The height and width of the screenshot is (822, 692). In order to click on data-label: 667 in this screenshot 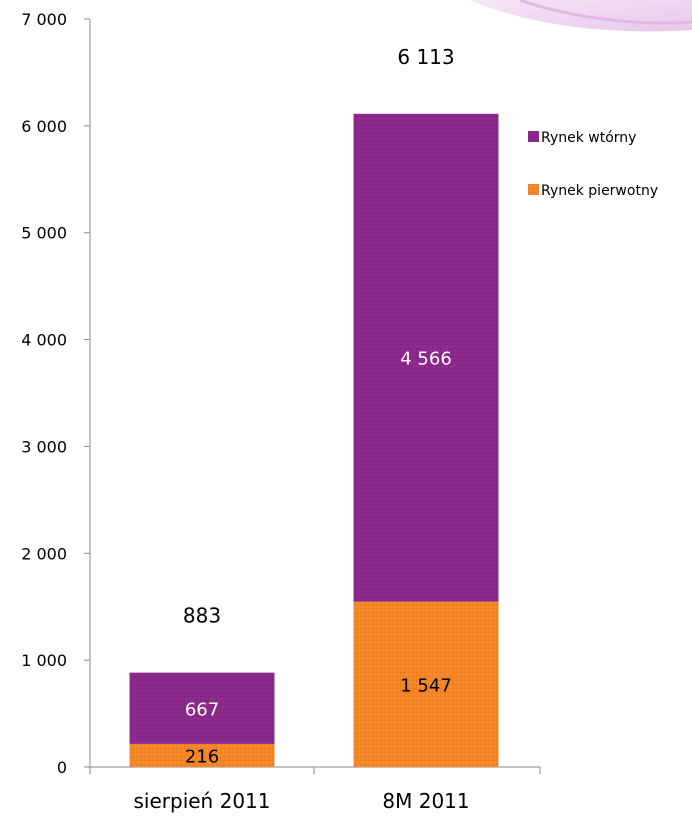, I will do `click(202, 709)`.